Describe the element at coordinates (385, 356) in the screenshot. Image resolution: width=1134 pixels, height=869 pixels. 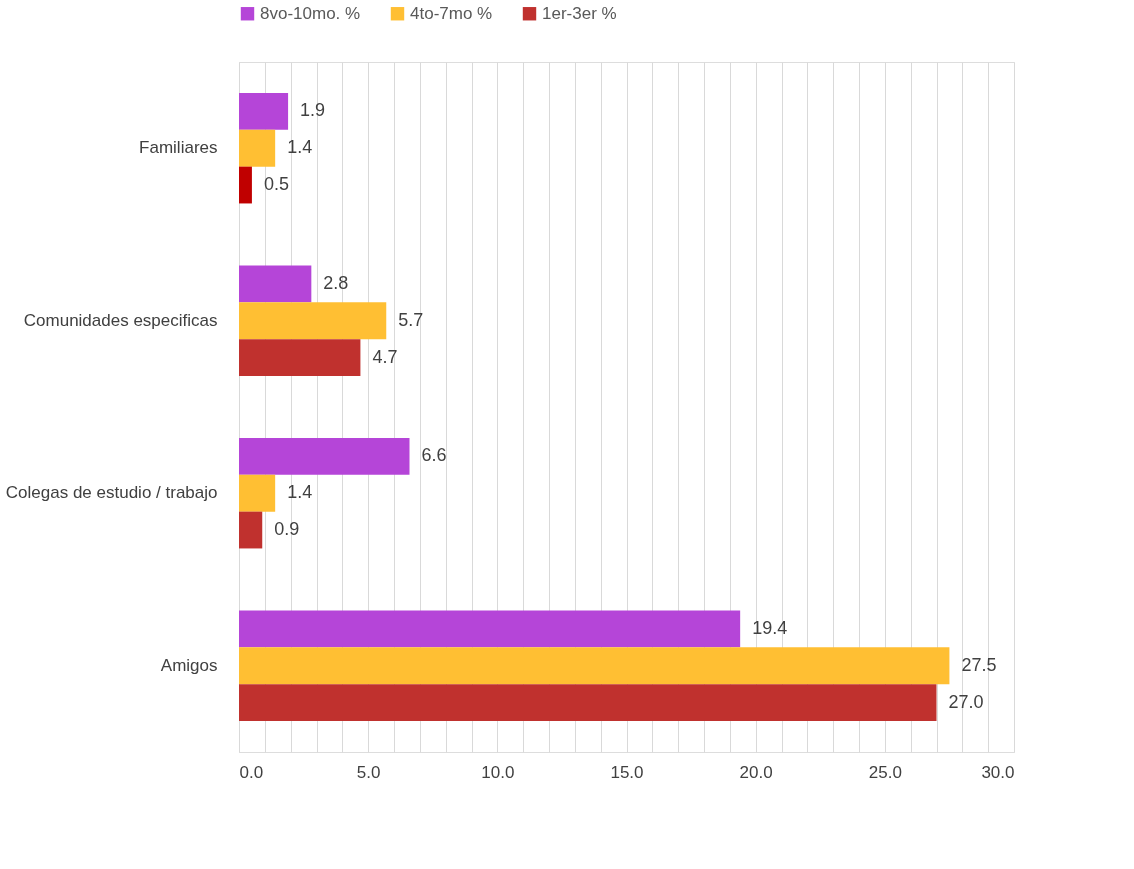
I see `data-label: 4.7` at that location.